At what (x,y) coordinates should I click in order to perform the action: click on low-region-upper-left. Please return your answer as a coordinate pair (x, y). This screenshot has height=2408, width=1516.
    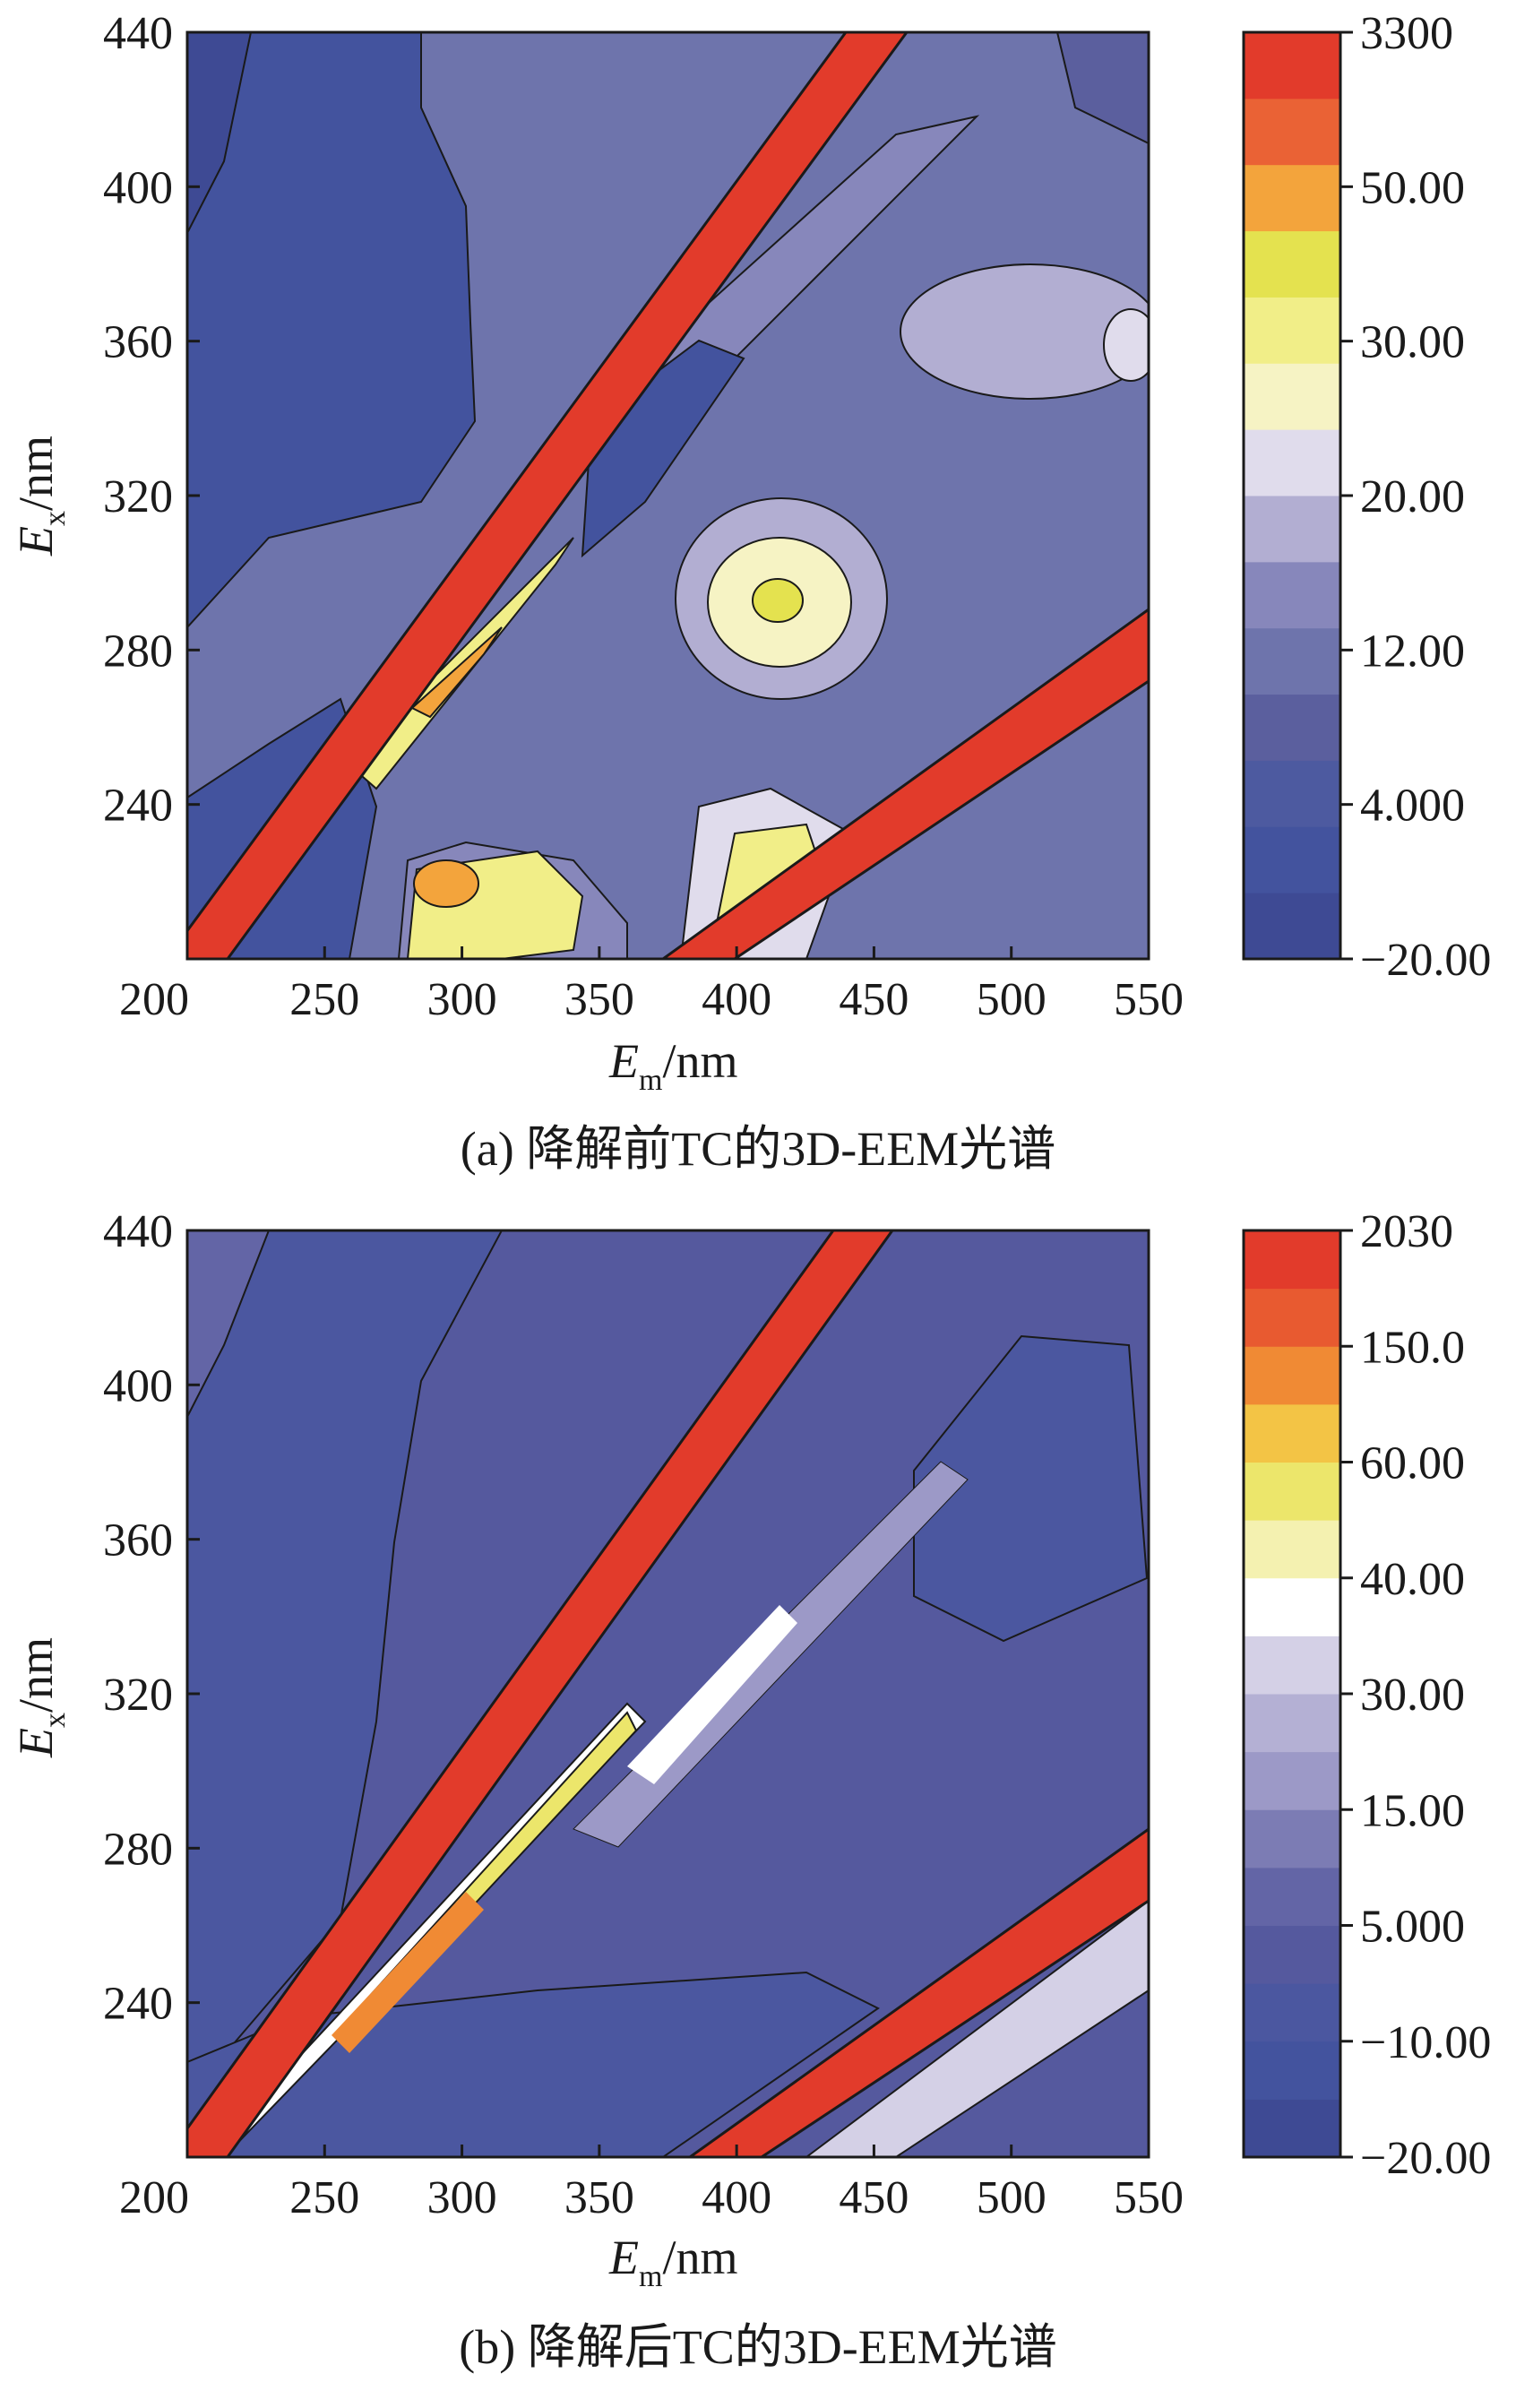
    Looking at the image, I should click on (332, 331).